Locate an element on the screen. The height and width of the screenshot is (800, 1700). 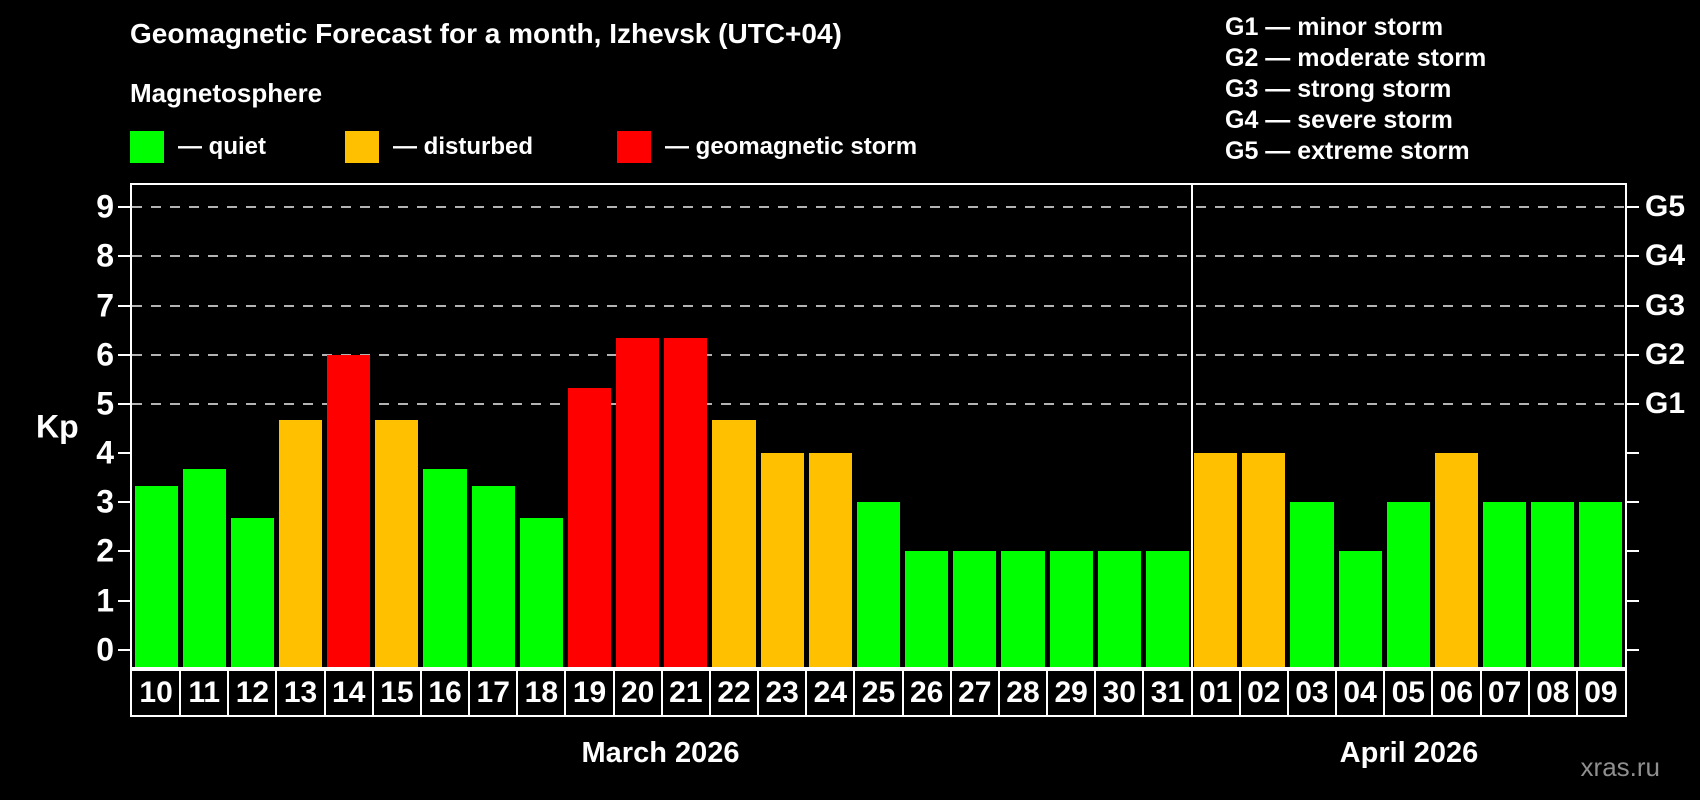
right-axis-label-G3: G3 is located at coordinates (1665, 305).